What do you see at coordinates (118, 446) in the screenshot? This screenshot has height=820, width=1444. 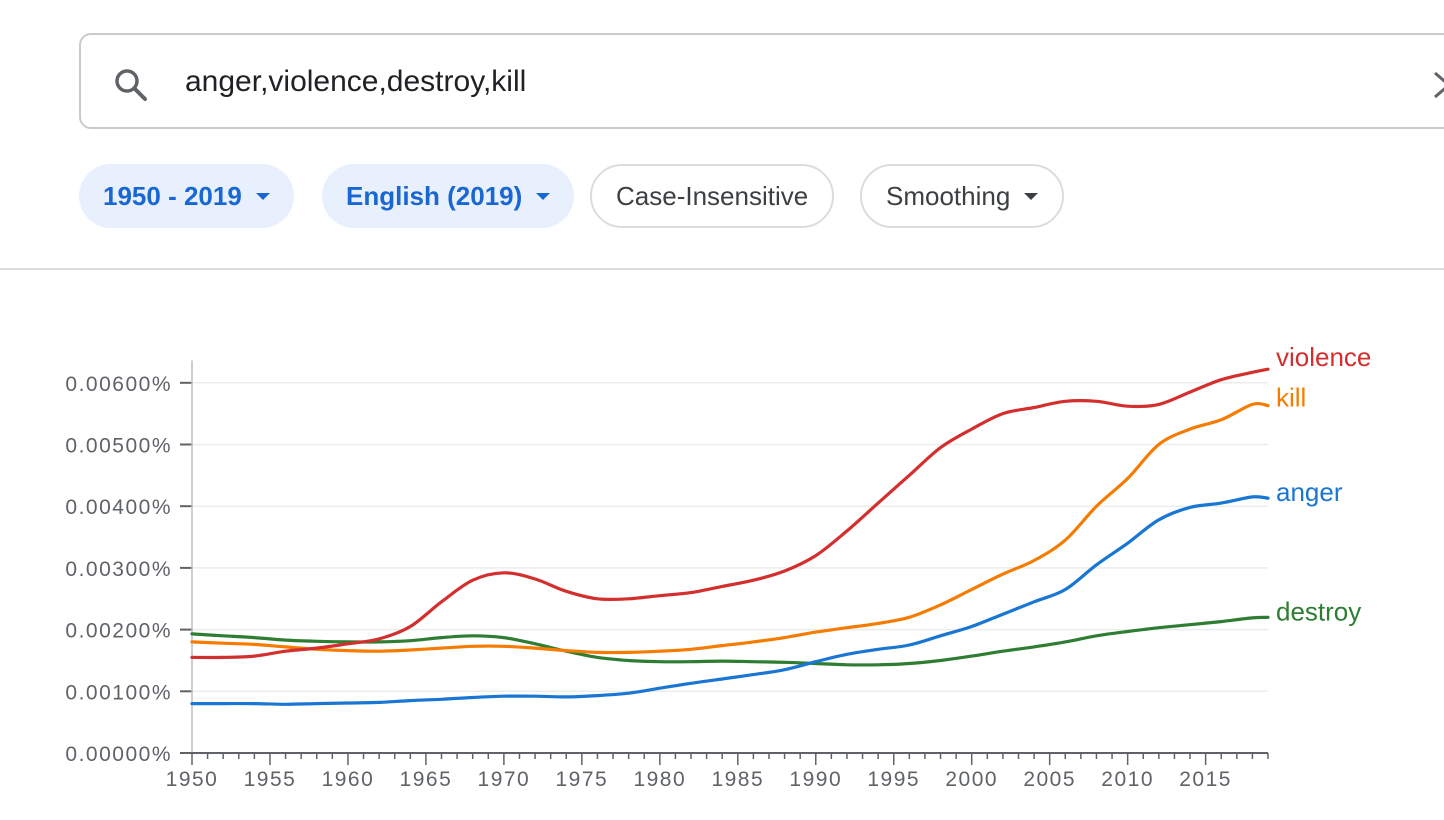 I see `y-tick-label: 0.00500%` at bounding box center [118, 446].